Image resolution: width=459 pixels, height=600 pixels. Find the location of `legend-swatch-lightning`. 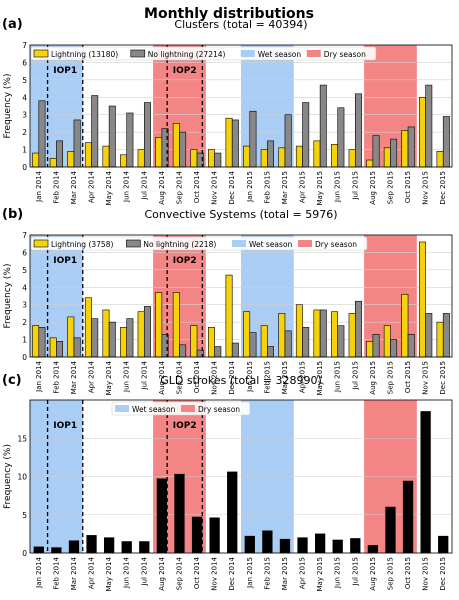

legend-swatch-lightning is located at coordinates (41, 243).